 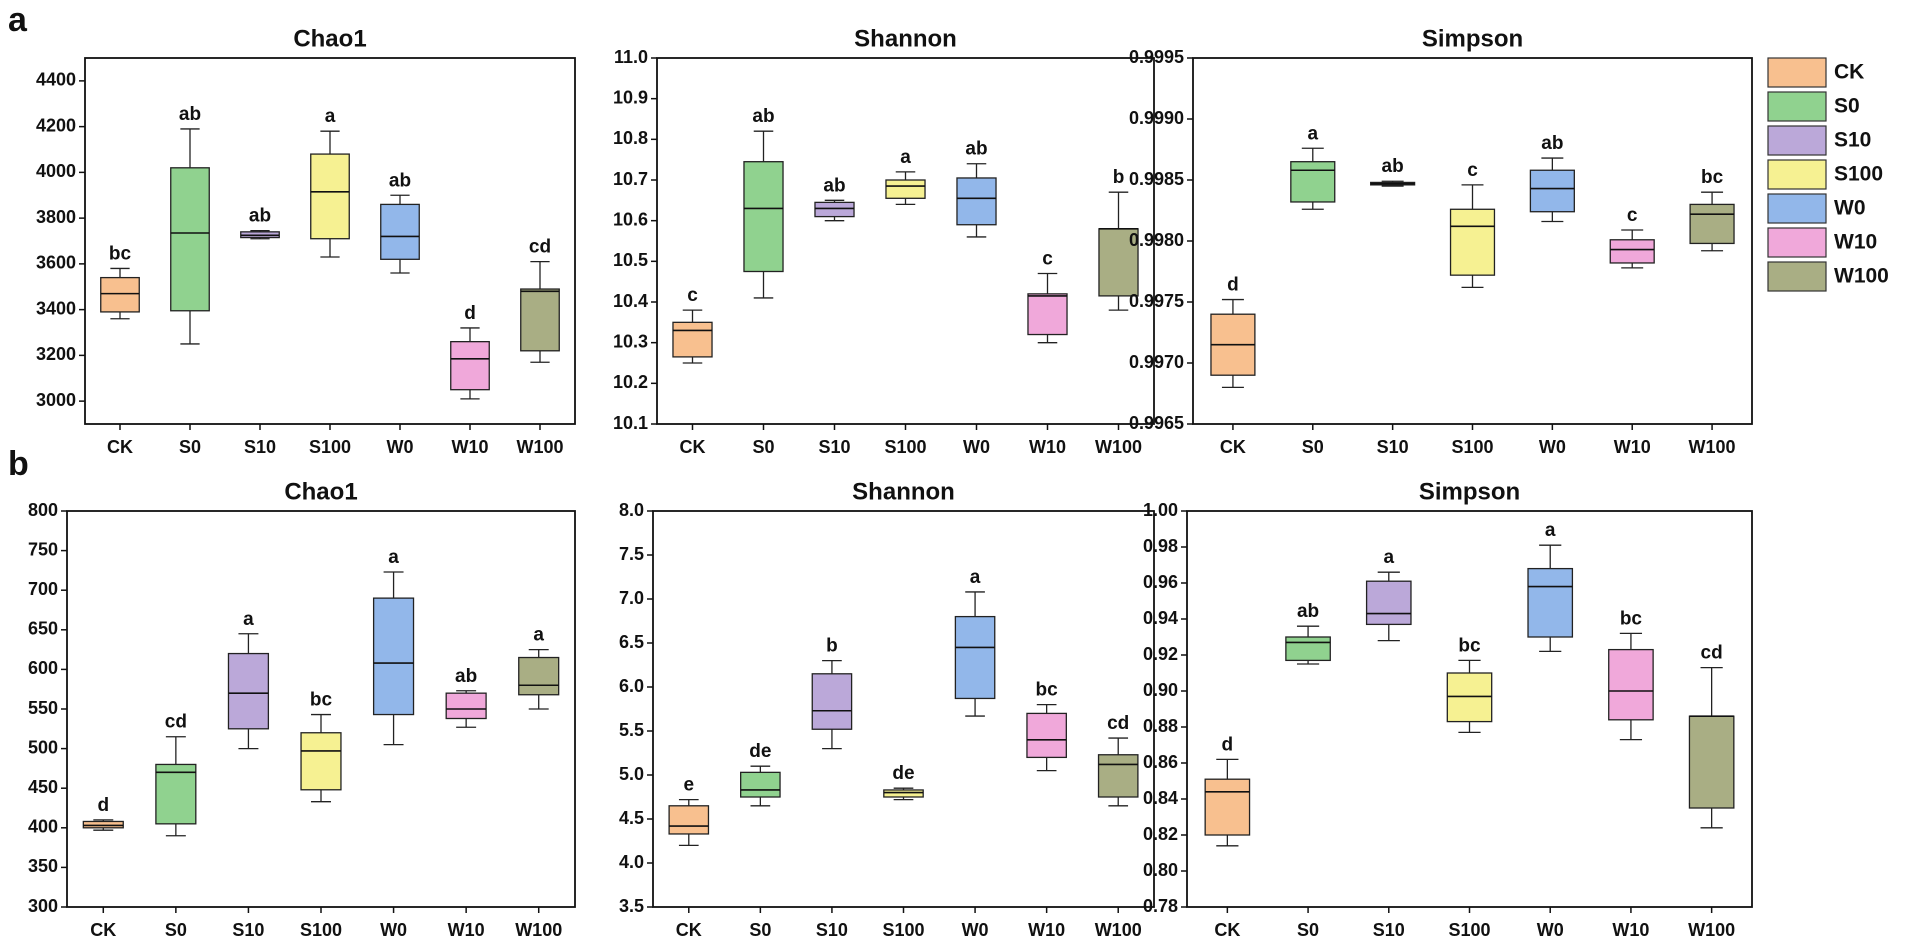 I want to click on y-tick-label: 0.82, so click(x=1160, y=834).